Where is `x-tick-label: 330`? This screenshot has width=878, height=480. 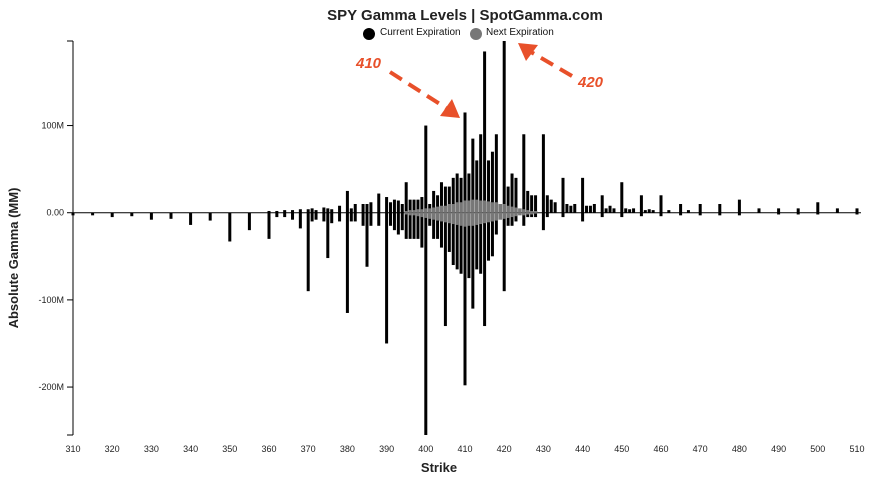
x-tick-label: 330 is located at coordinates (151, 449).